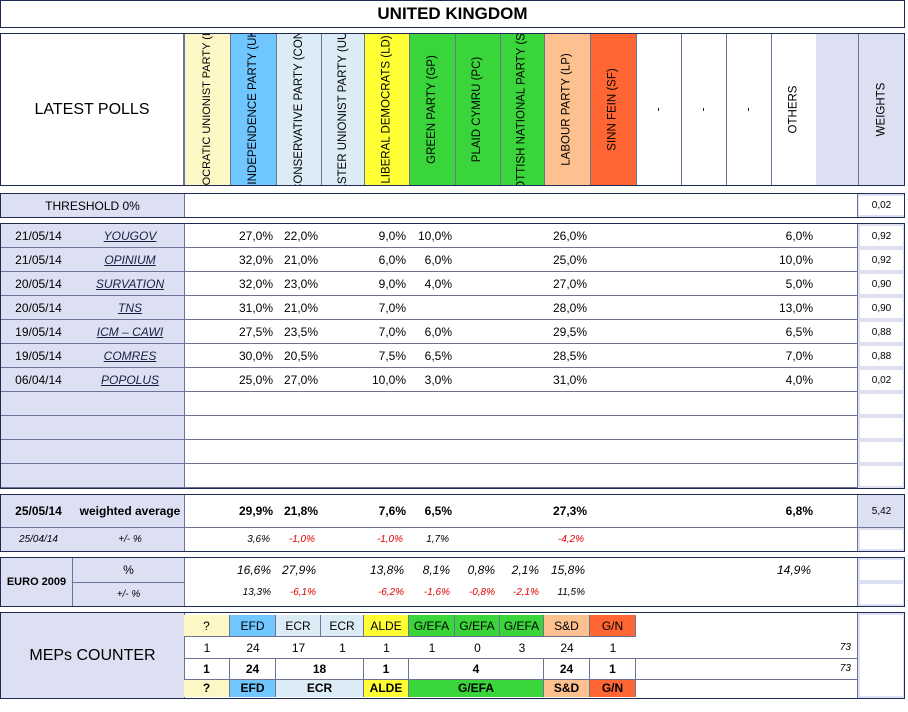 The width and height of the screenshot is (908, 712). Describe the element at coordinates (845, 647) in the screenshot. I see `mep-total-1: 73` at that location.